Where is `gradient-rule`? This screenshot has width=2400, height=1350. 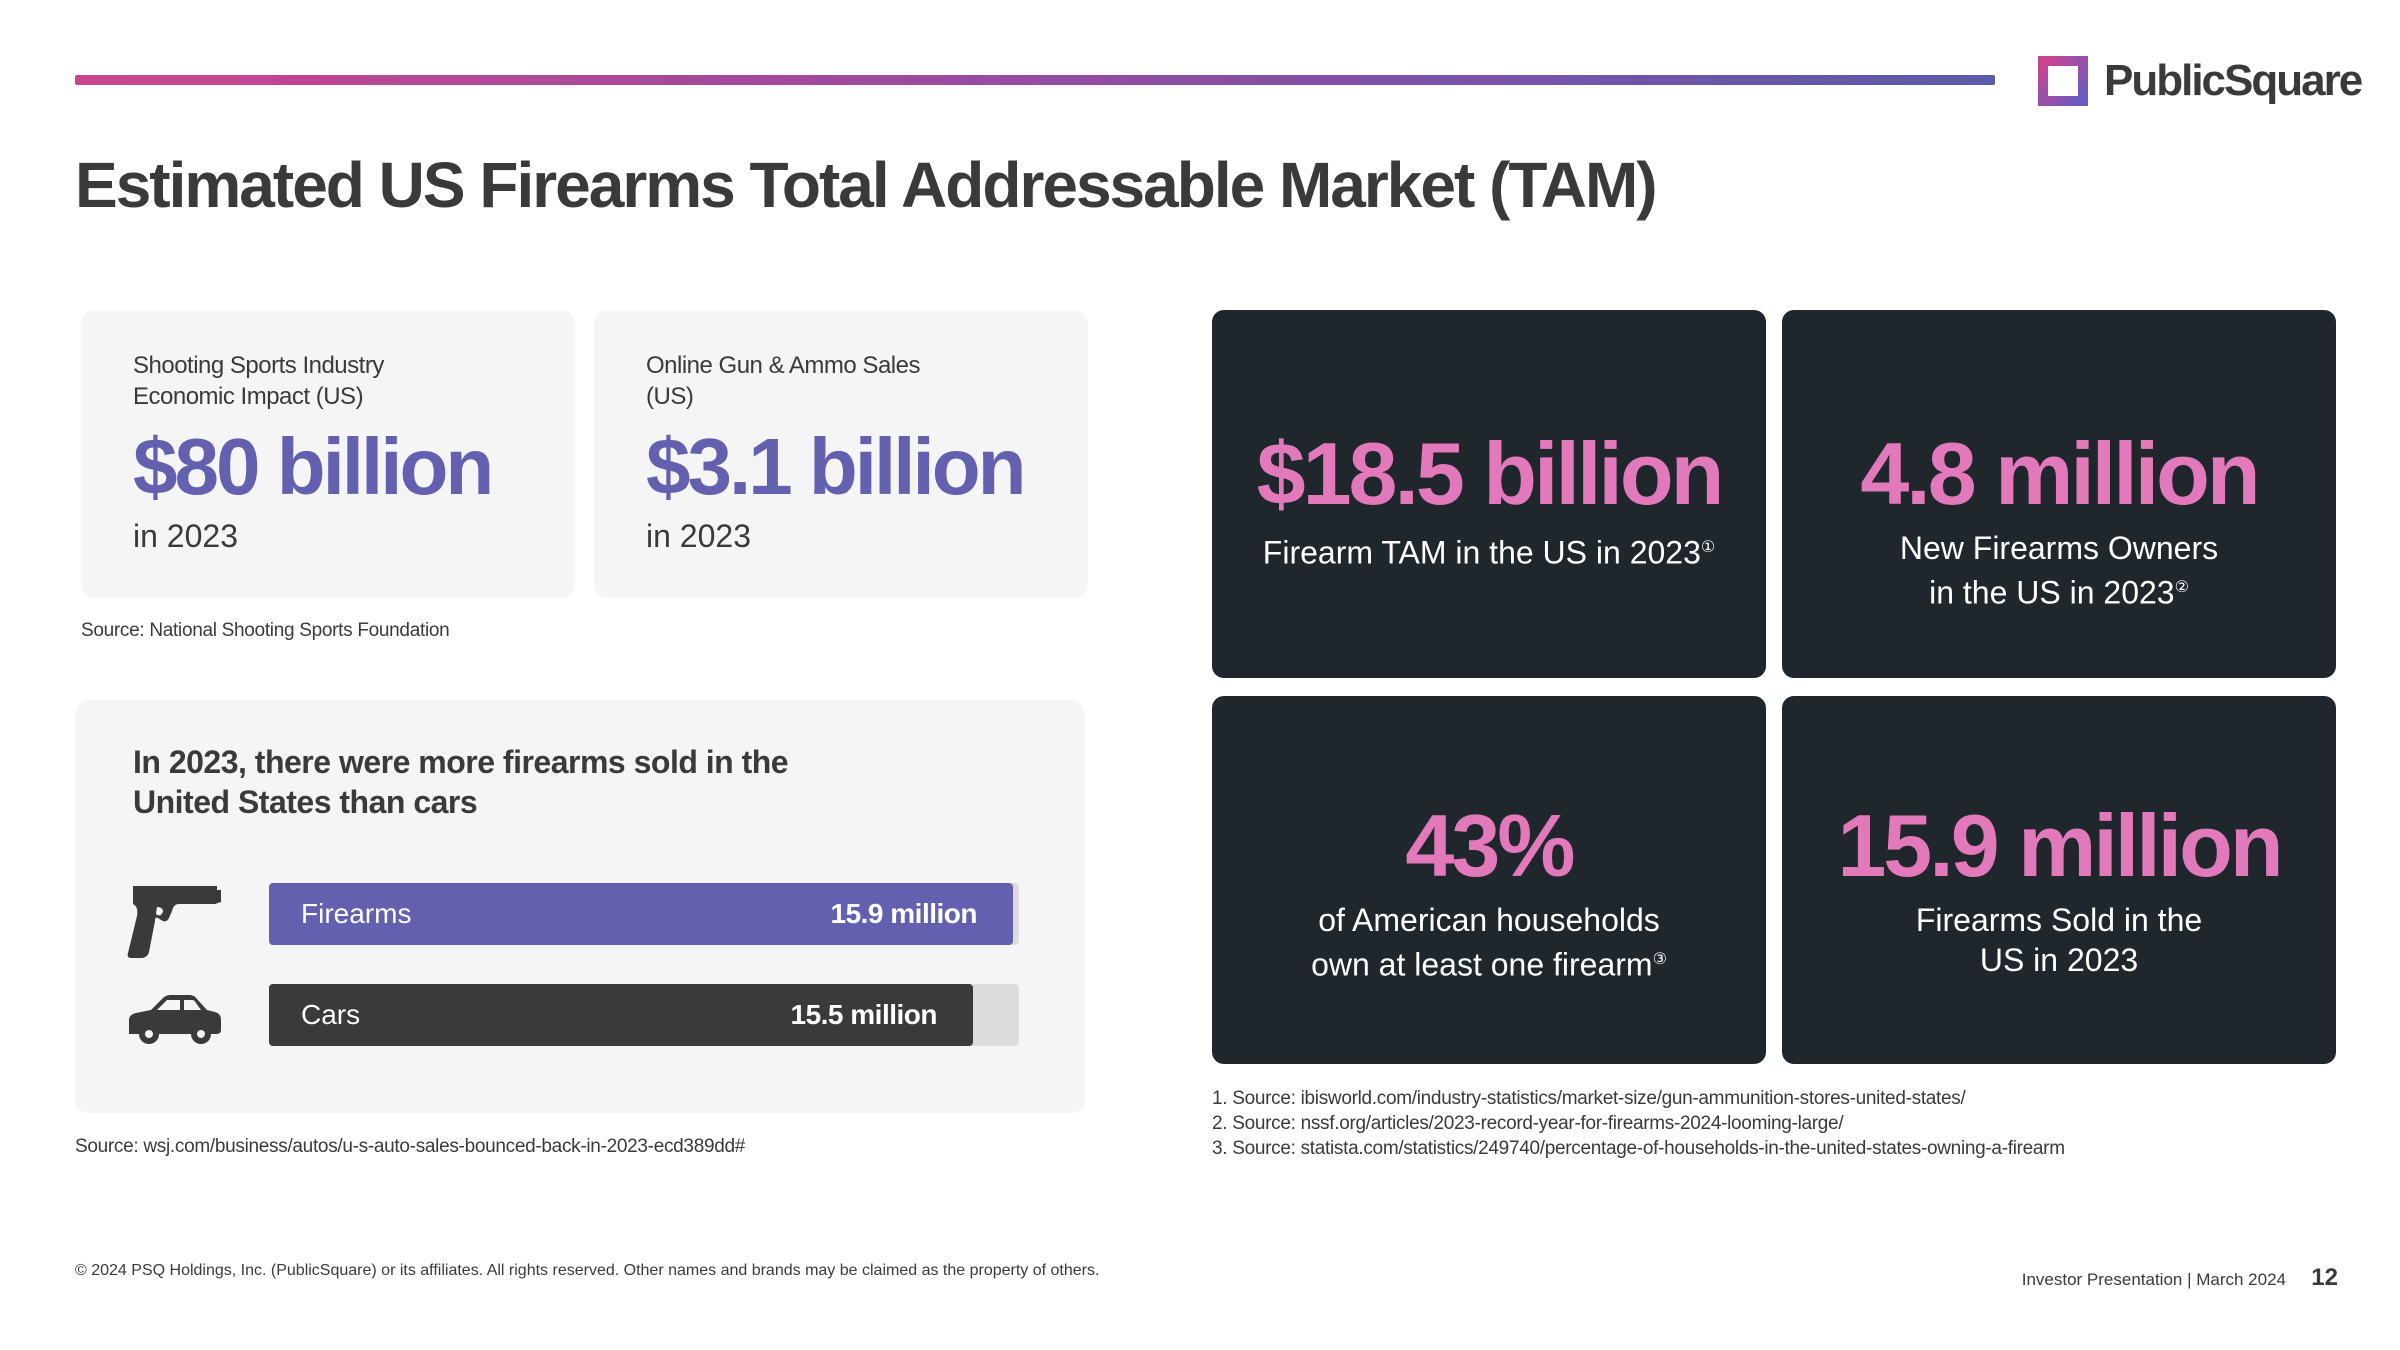 gradient-rule is located at coordinates (1035, 80).